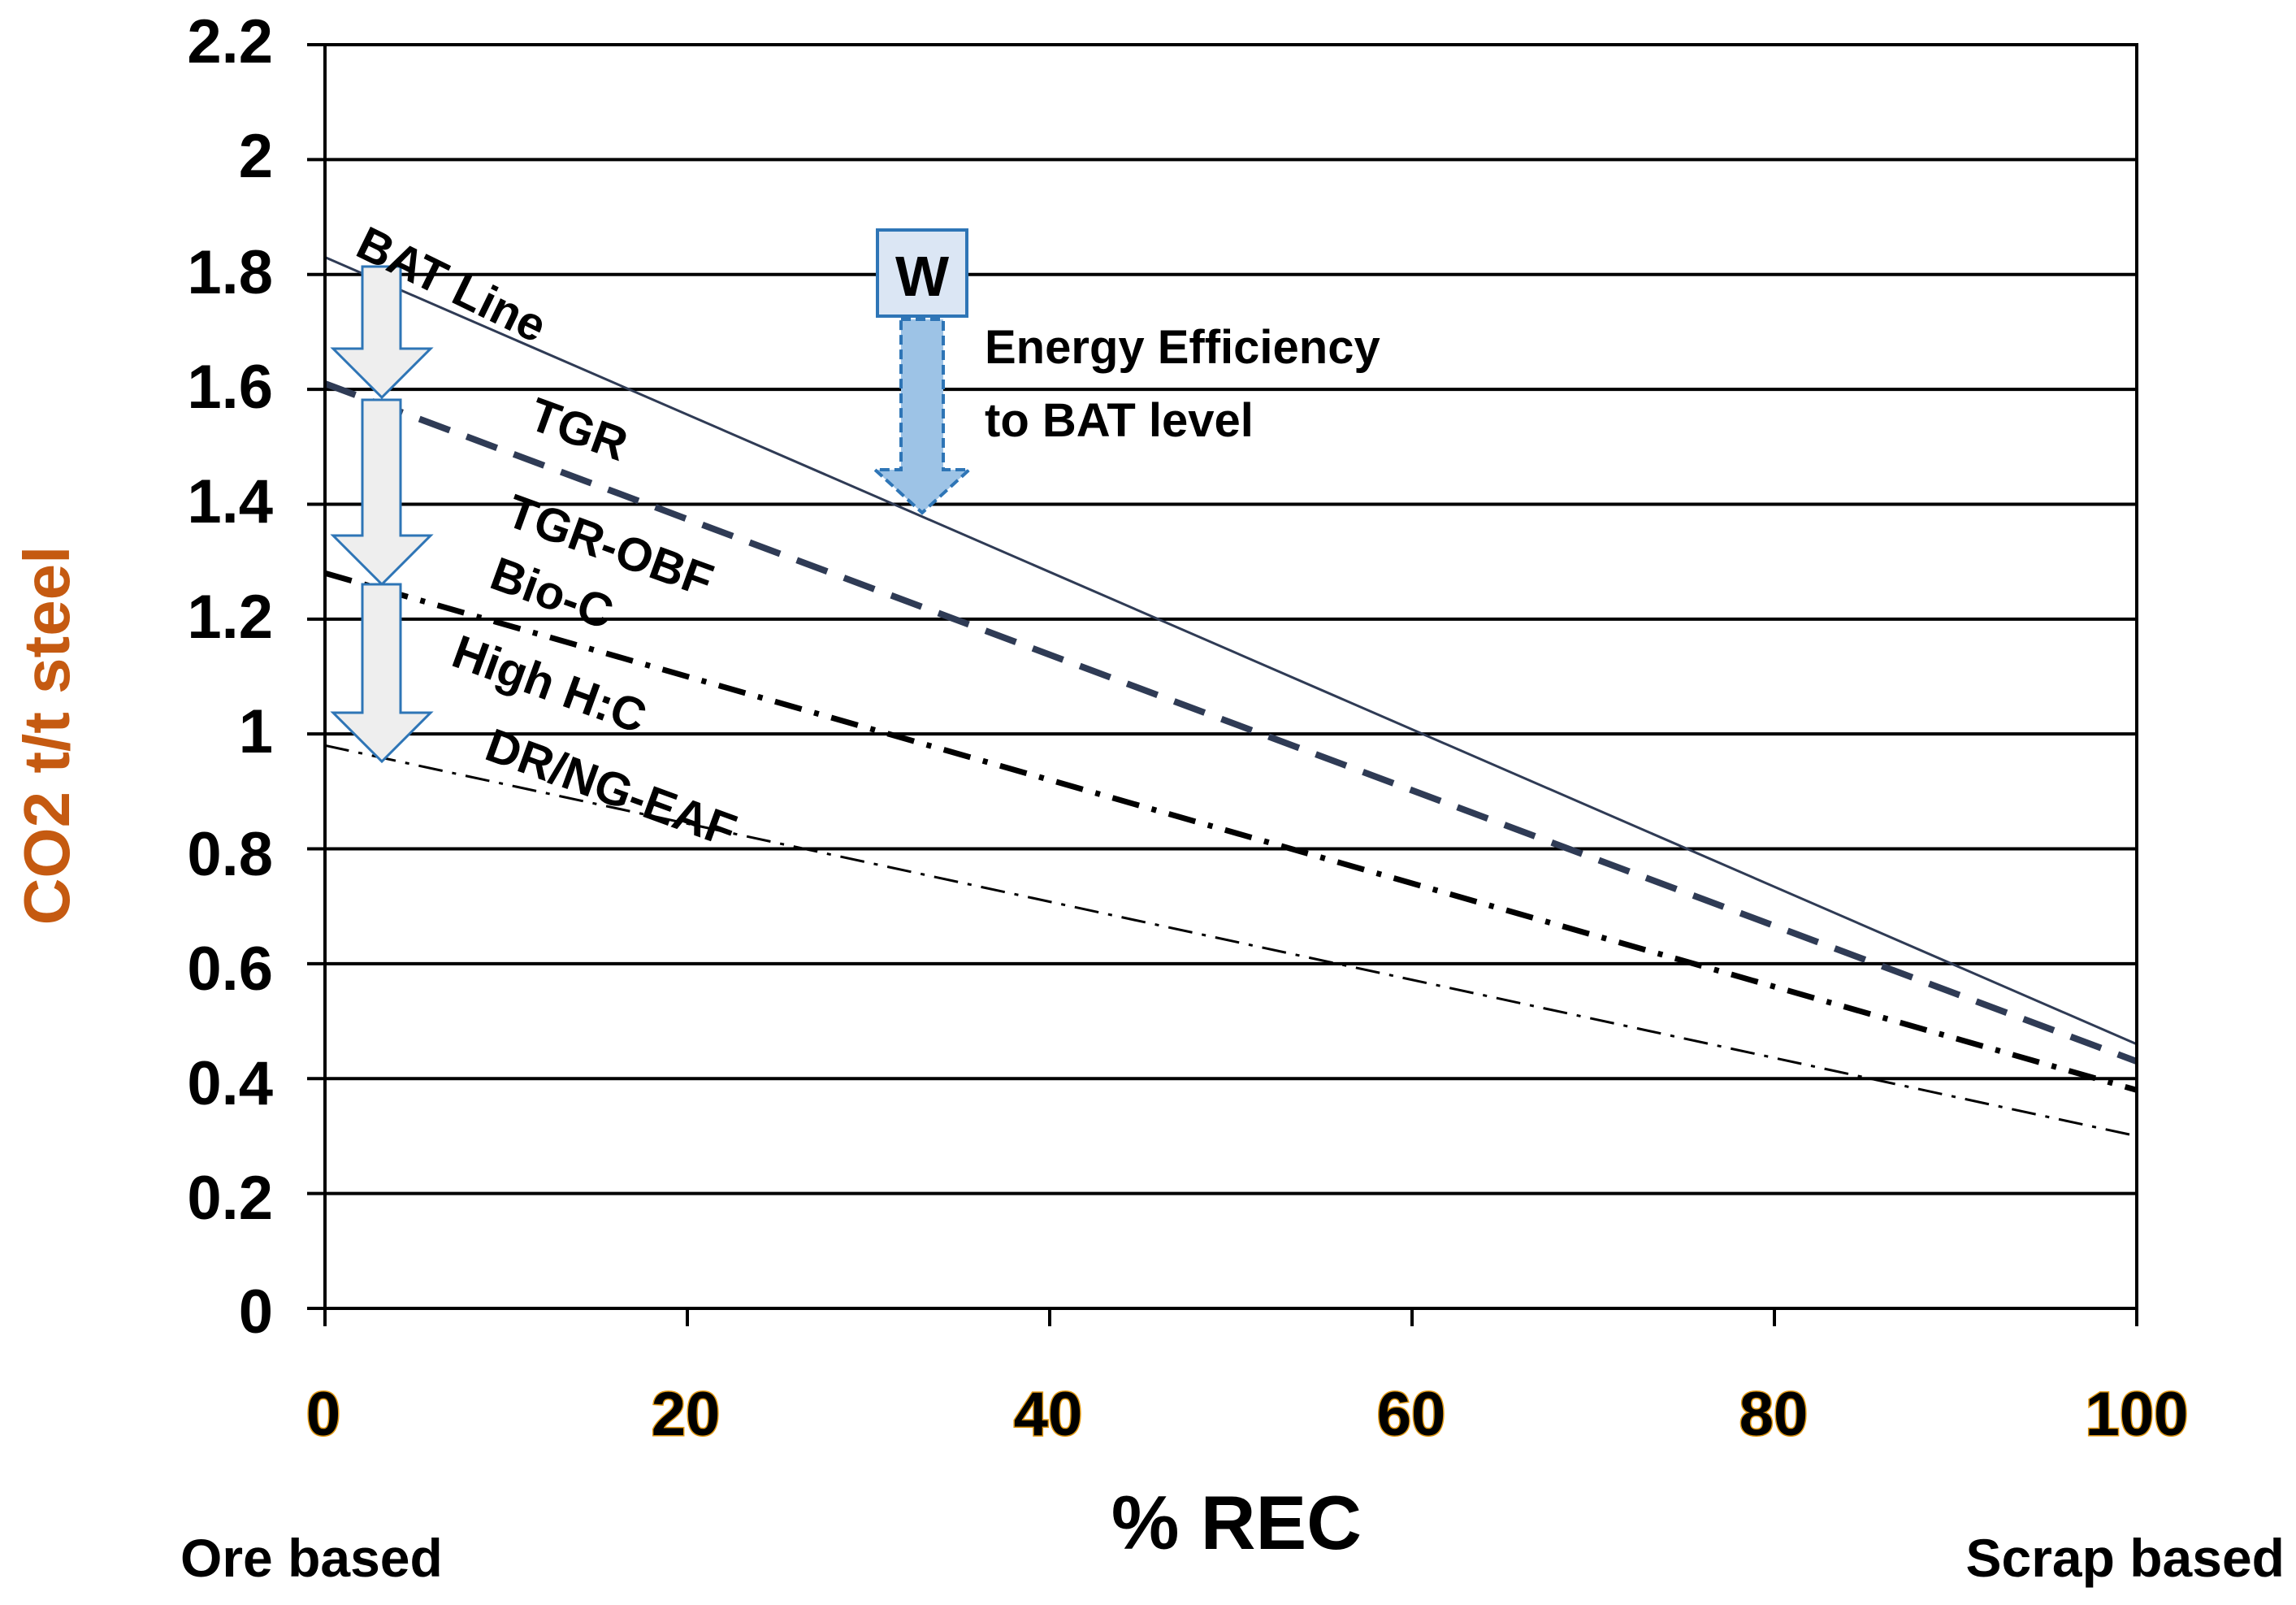  What do you see at coordinates (922, 417) in the screenshot?
I see `energy-efficiency-arrow` at bounding box center [922, 417].